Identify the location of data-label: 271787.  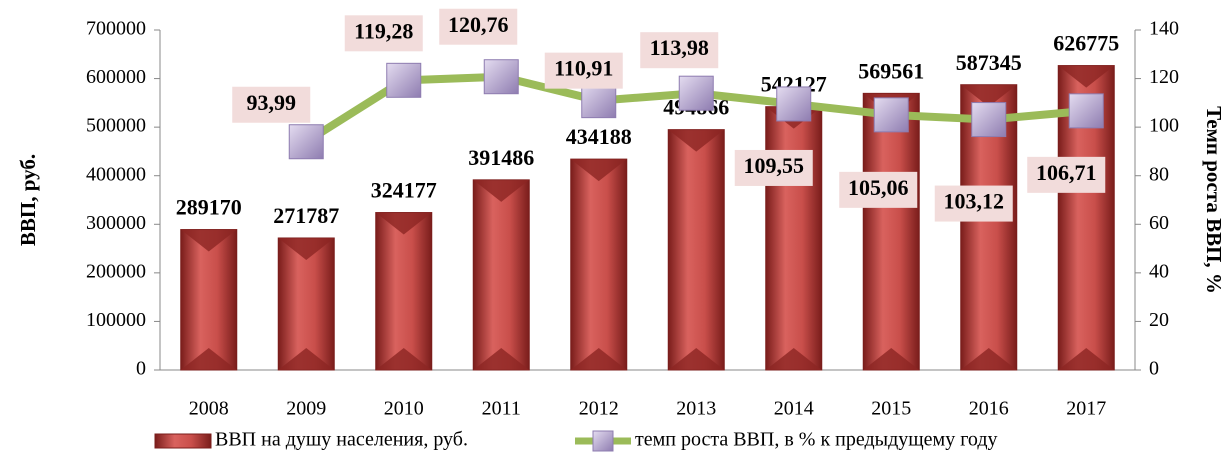
(306, 215).